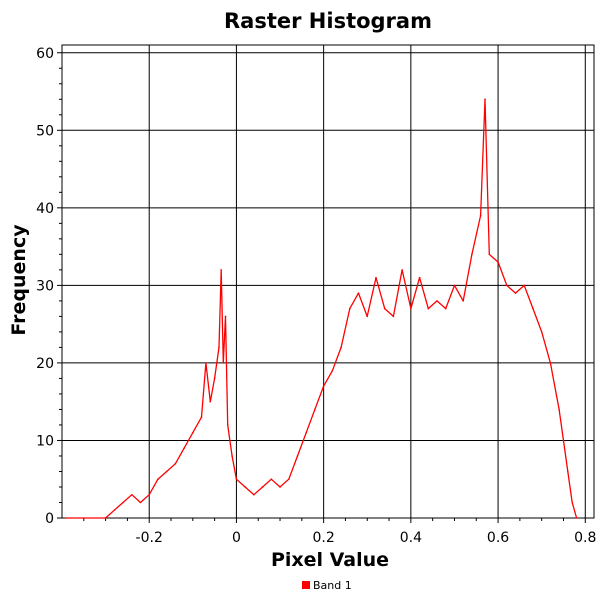 This screenshot has height=600, width=600. I want to click on x-tick-label: 0.6, so click(498, 538).